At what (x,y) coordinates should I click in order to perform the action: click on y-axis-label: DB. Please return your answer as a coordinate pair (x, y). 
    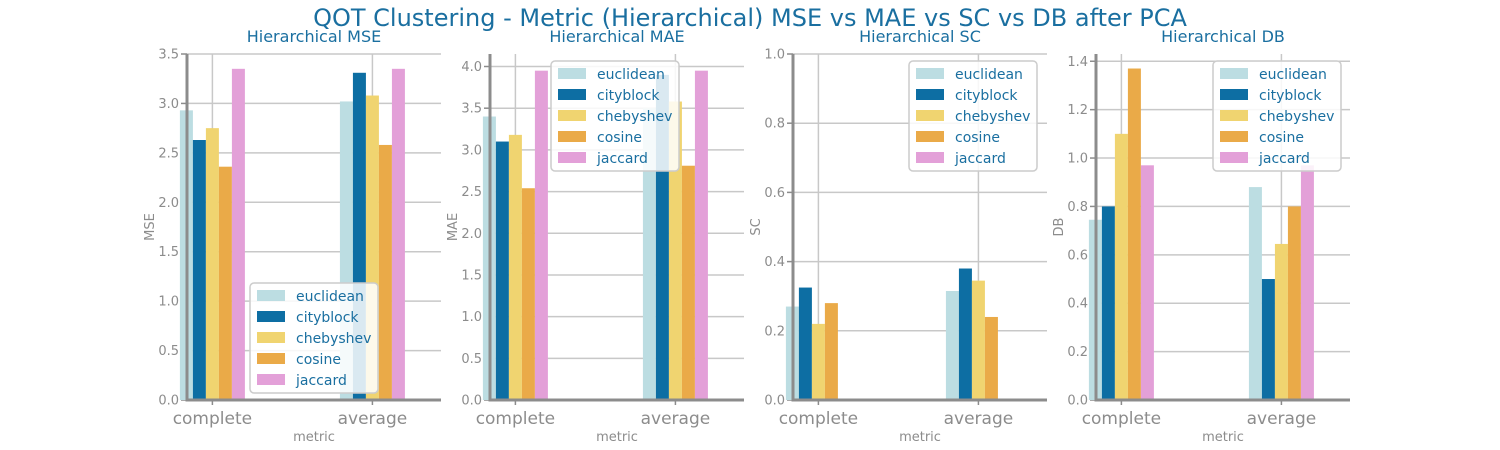
    Looking at the image, I should click on (1059, 227).